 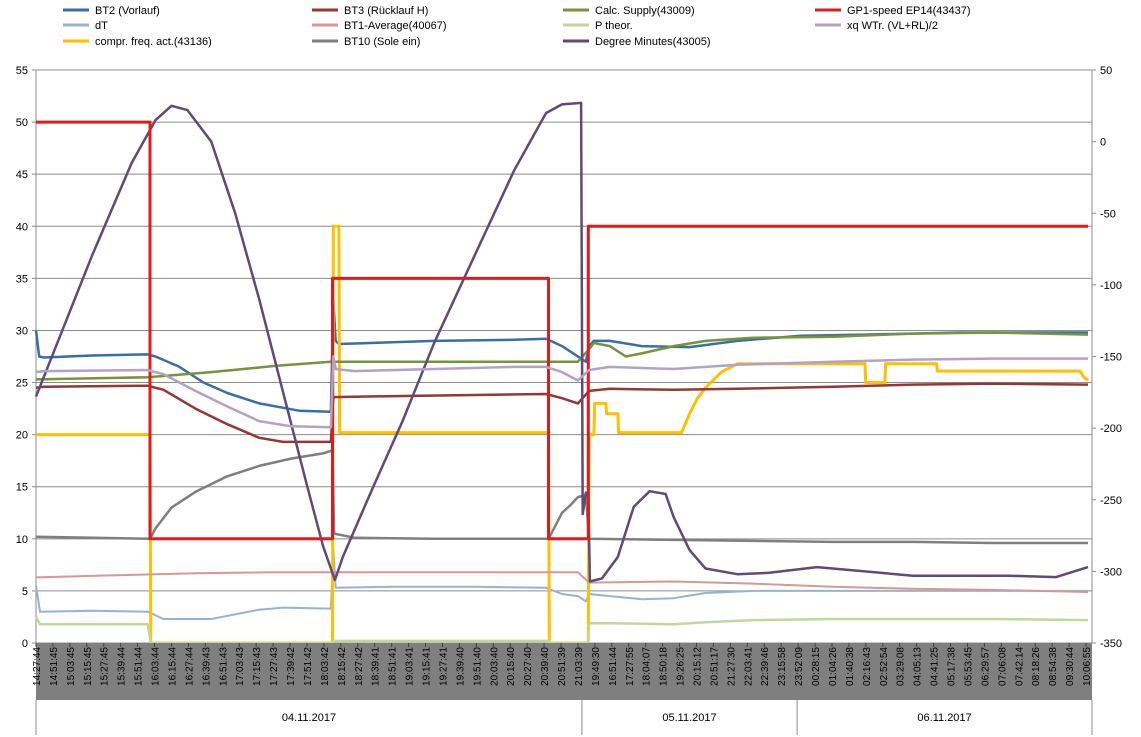 I want to click on x-tick-label: 20:51:39, so click(x=562, y=666).